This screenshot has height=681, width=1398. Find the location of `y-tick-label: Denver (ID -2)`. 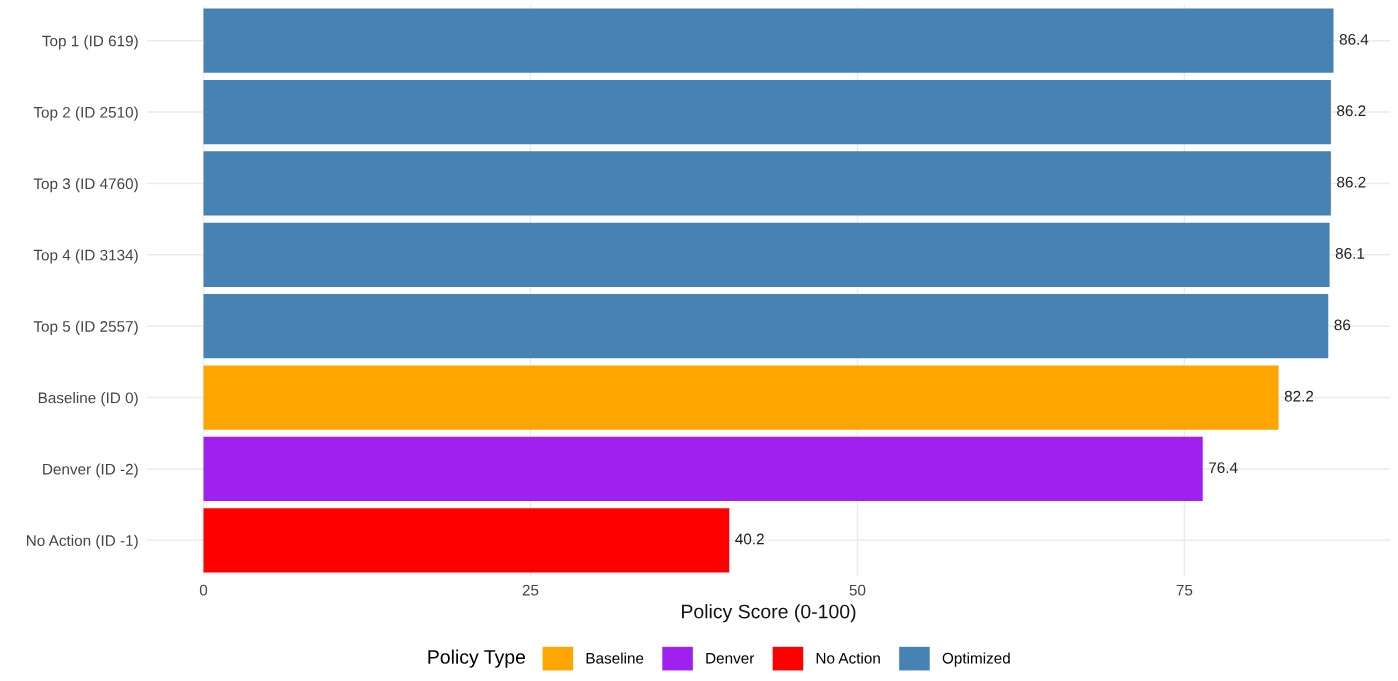

y-tick-label: Denver (ID -2) is located at coordinates (90, 470).